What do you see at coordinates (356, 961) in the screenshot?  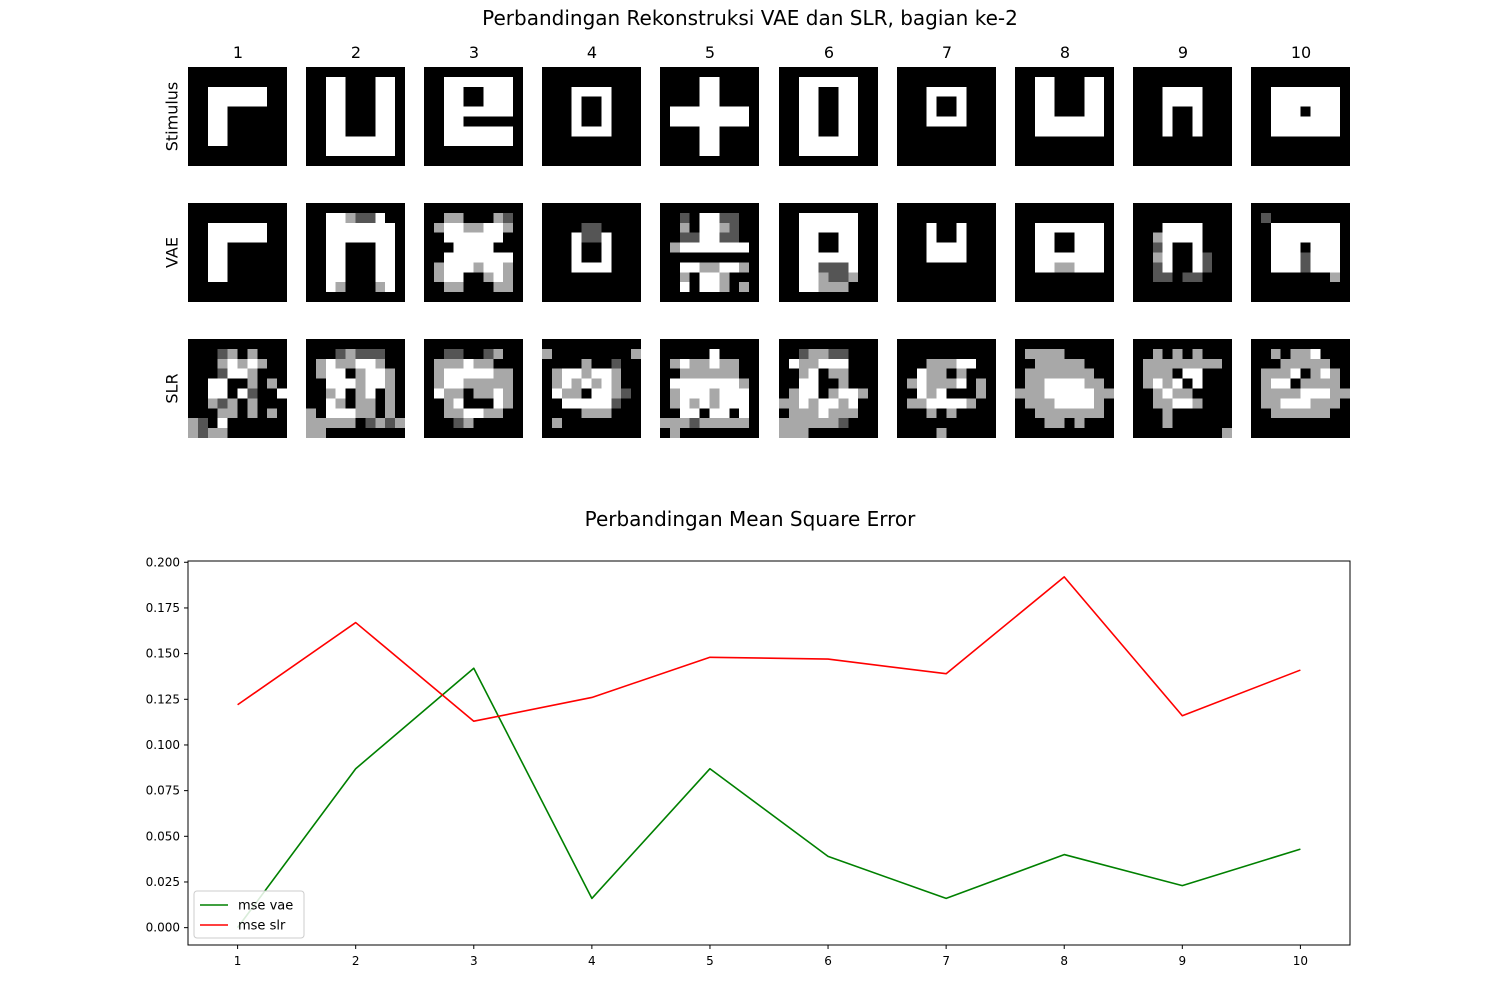 I see `x-tick-label: 2` at bounding box center [356, 961].